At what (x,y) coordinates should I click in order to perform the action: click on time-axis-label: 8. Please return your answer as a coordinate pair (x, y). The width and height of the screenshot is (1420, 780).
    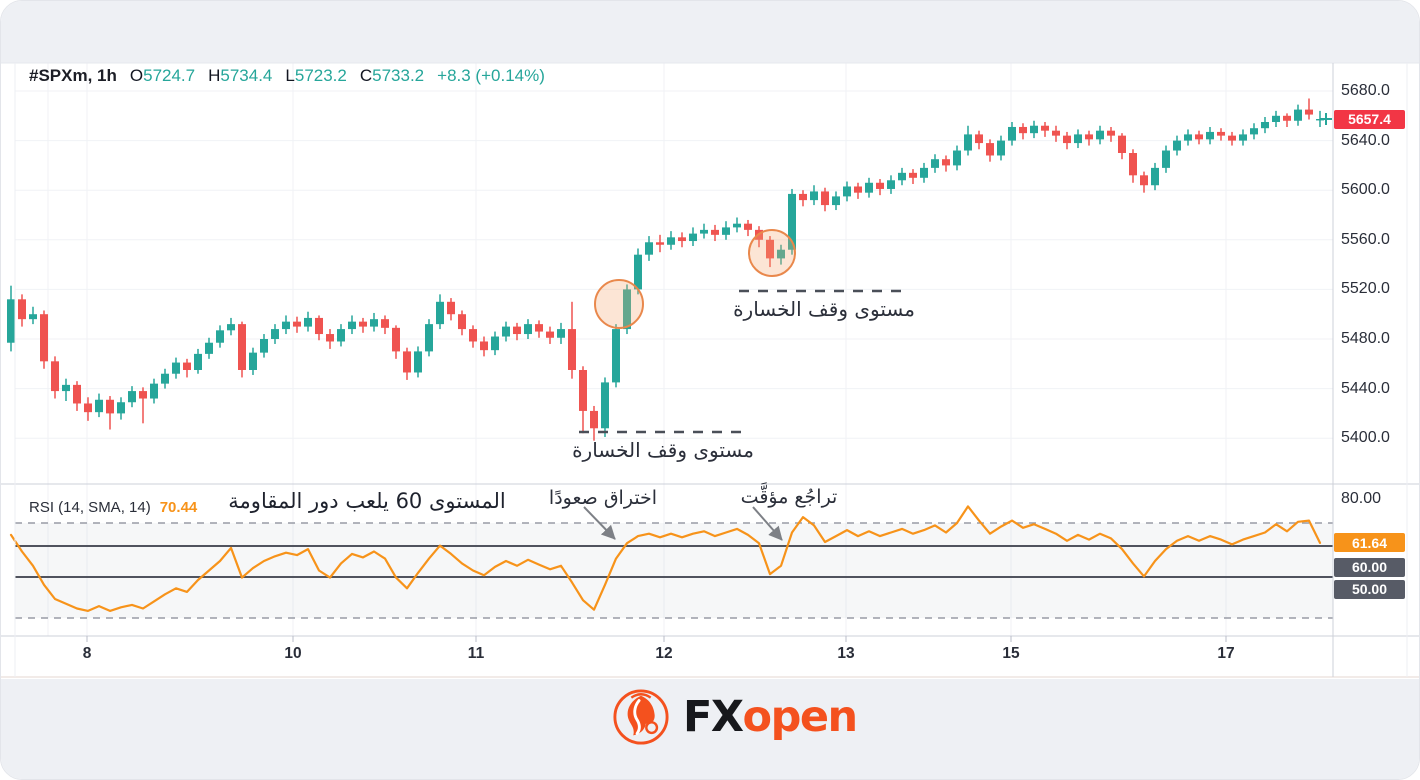
    Looking at the image, I should click on (87, 653).